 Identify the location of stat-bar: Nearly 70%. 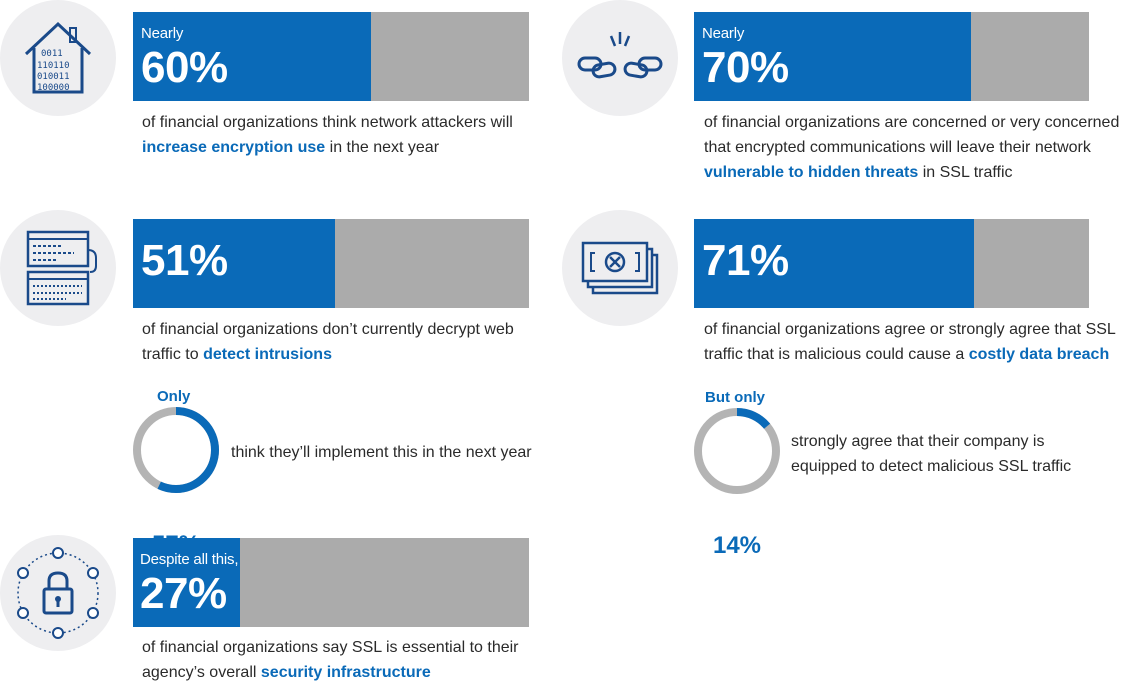
(891, 56).